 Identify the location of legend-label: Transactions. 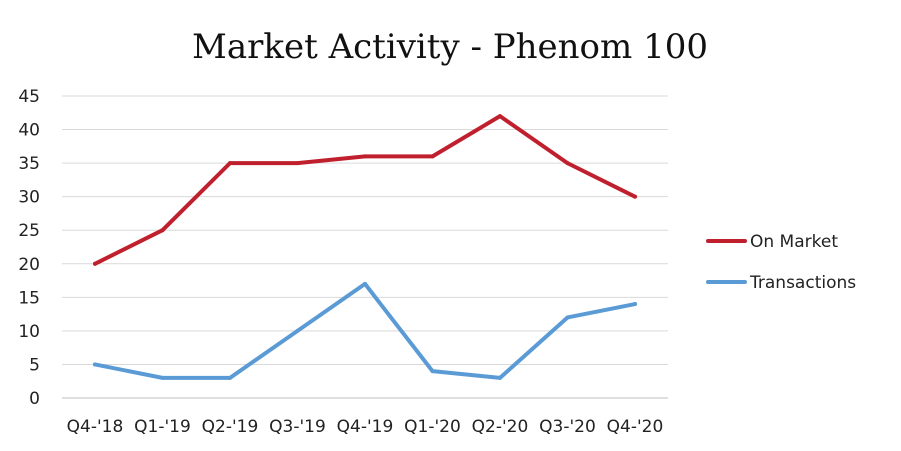
(802, 283).